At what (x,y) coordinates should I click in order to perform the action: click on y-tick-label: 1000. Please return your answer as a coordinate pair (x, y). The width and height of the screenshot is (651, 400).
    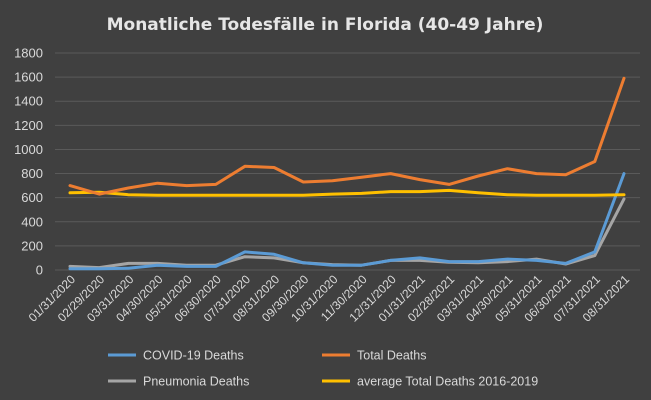
    Looking at the image, I should click on (28, 149).